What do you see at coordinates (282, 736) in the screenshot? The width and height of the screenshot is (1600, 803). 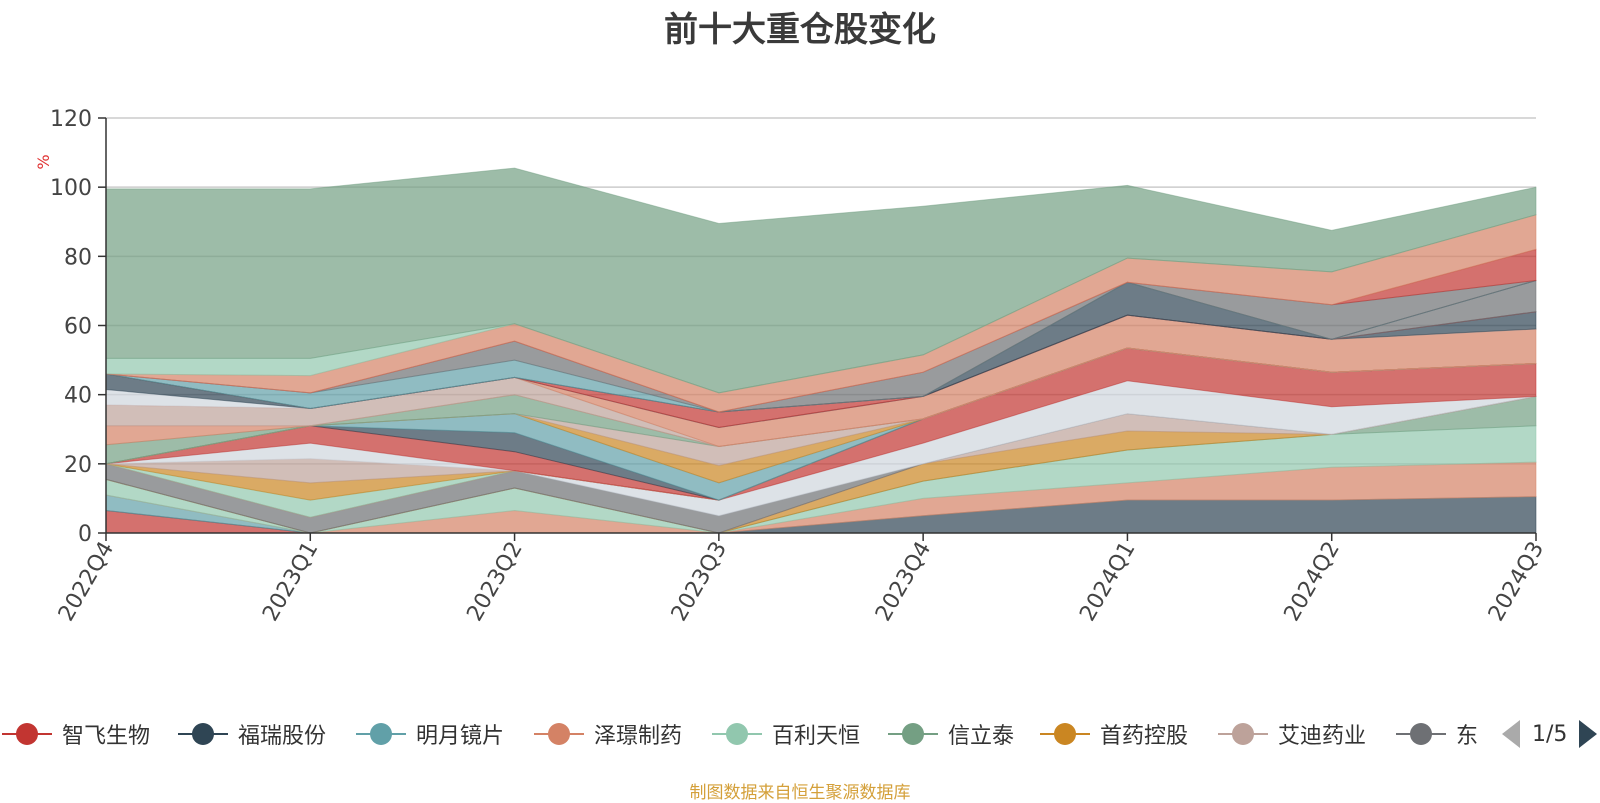 I see `legend-label: 福瑞股份` at bounding box center [282, 736].